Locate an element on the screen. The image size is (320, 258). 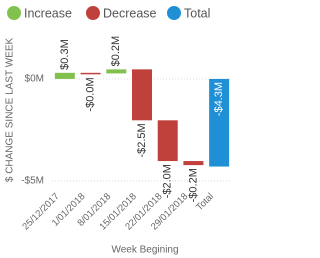
value-label: $0.3M is located at coordinates (65, 54).